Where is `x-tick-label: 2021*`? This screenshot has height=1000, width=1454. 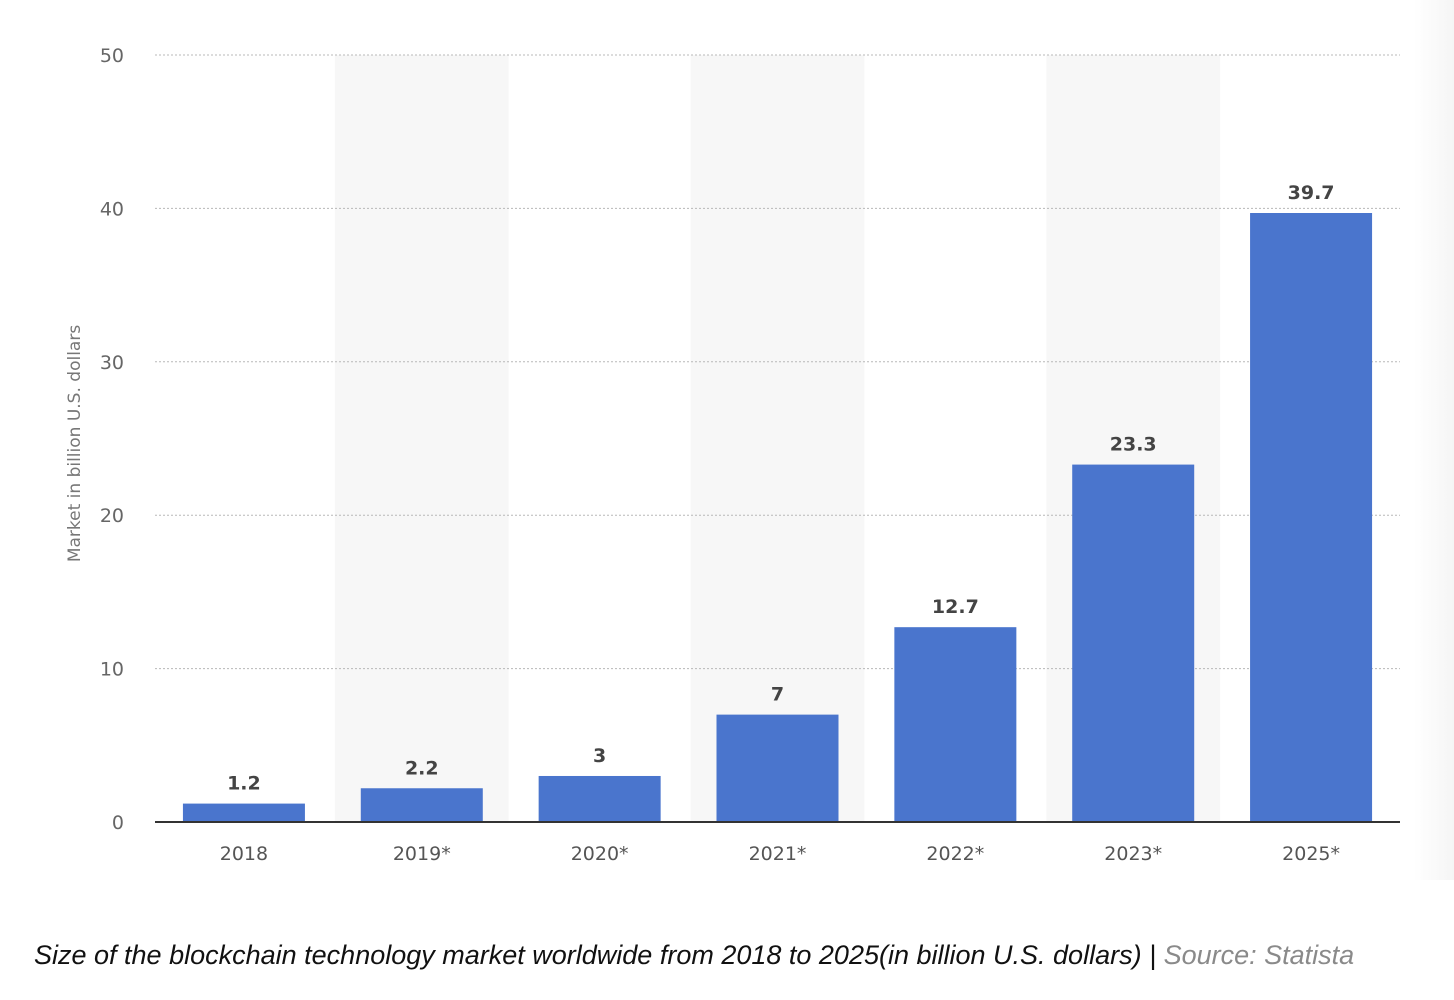
x-tick-label: 2021* is located at coordinates (778, 854).